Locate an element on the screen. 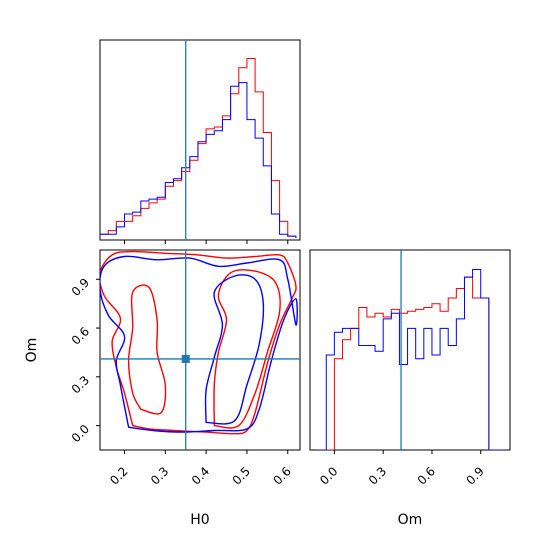  tick-label-om-y: 0.6 is located at coordinates (80, 335).